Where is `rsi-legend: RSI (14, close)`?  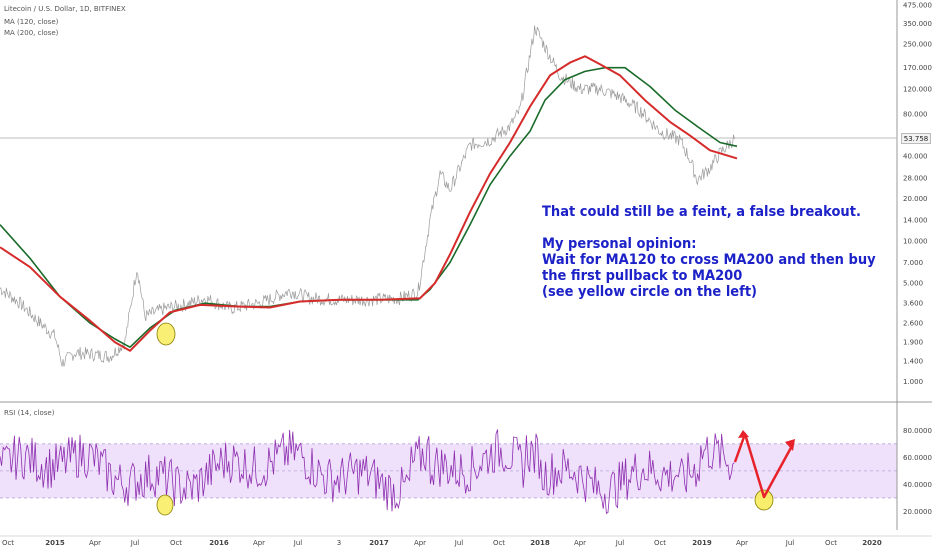
rsi-legend: RSI (14, close) is located at coordinates (29, 413).